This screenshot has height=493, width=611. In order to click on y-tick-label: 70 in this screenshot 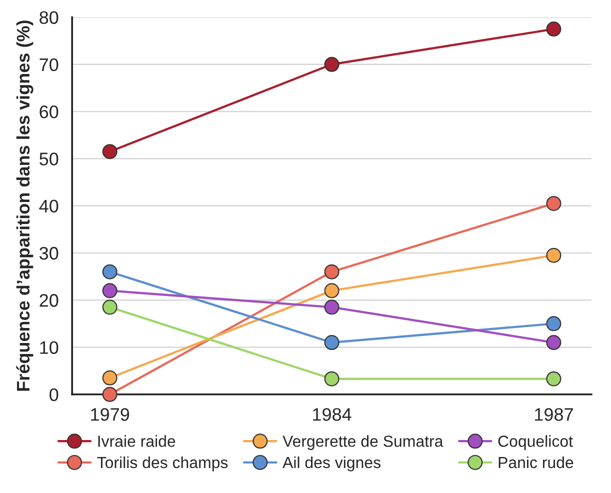, I will do `click(49, 65)`.